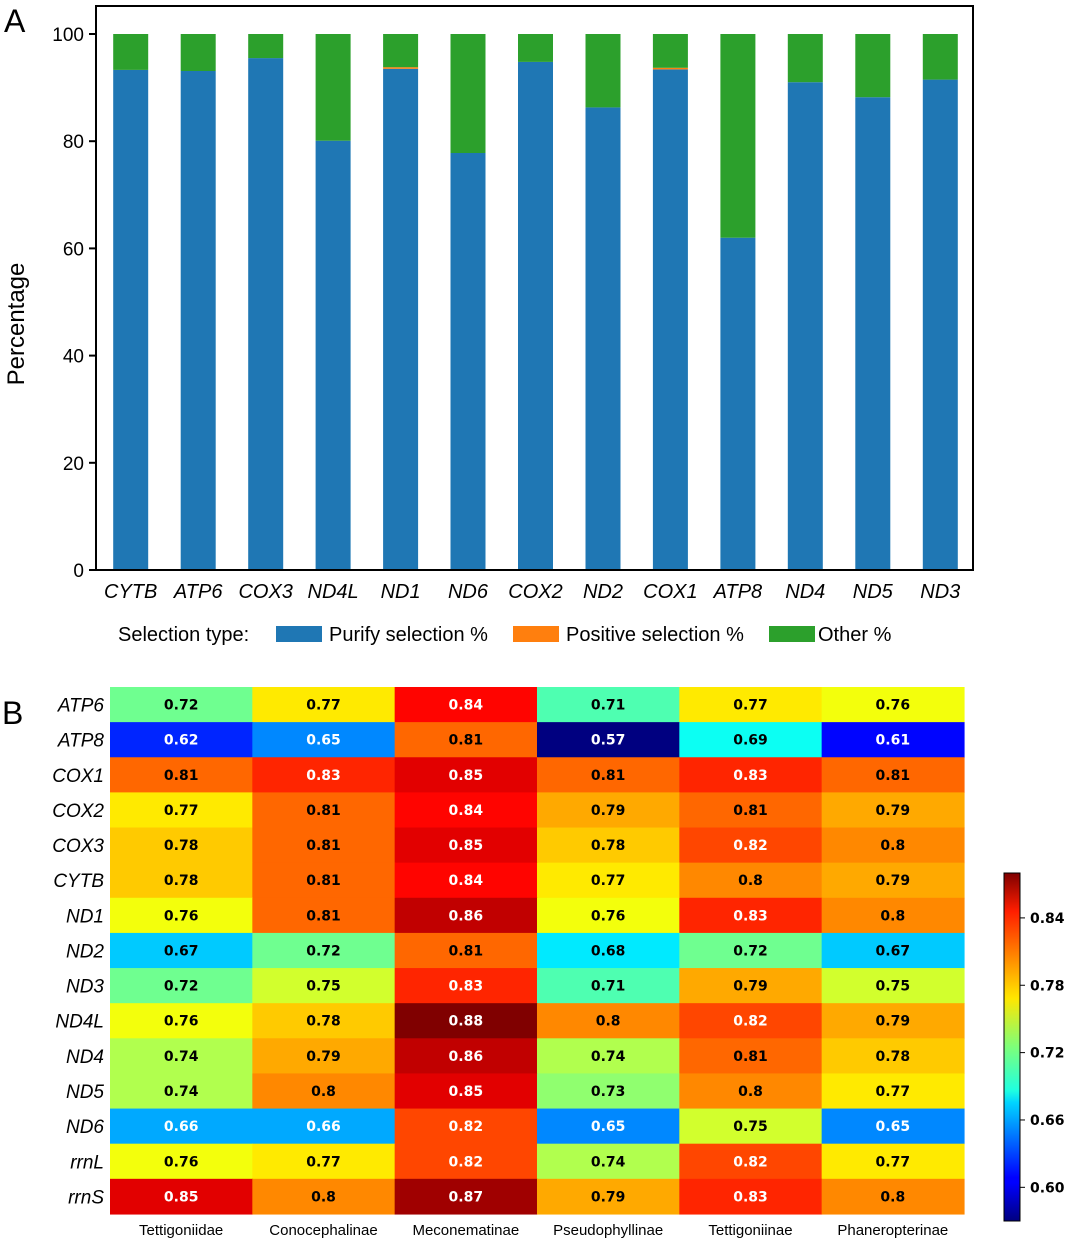  I want to click on heatmap-value-label: 0.84, so click(466, 811).